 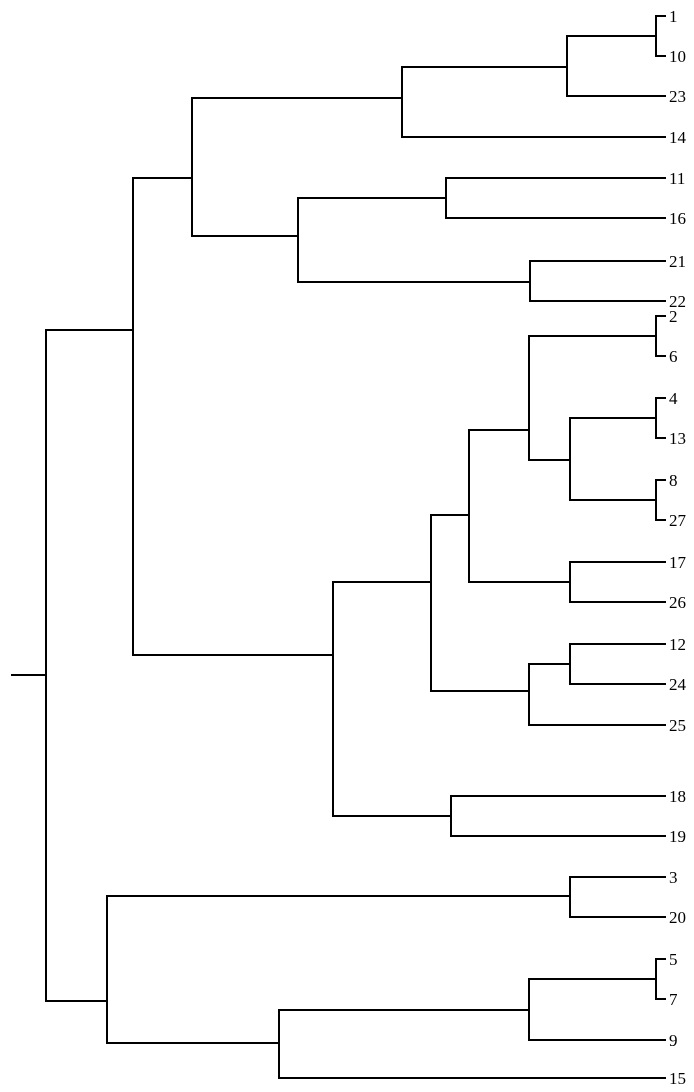 I want to click on leaf-label: 24, so click(x=678, y=684).